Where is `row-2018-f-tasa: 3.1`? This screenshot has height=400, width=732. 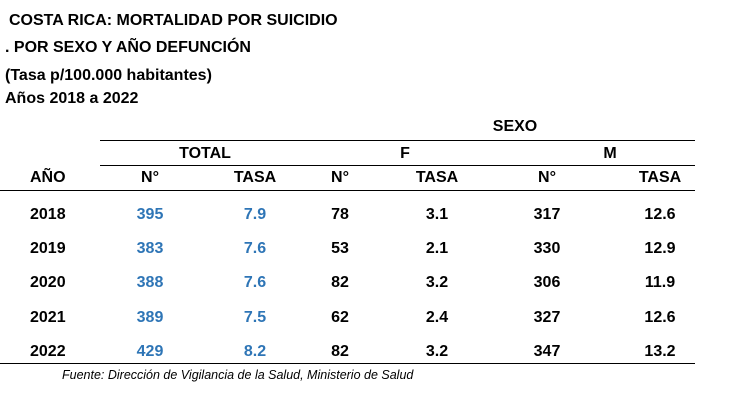 row-2018-f-tasa: 3.1 is located at coordinates (437, 214).